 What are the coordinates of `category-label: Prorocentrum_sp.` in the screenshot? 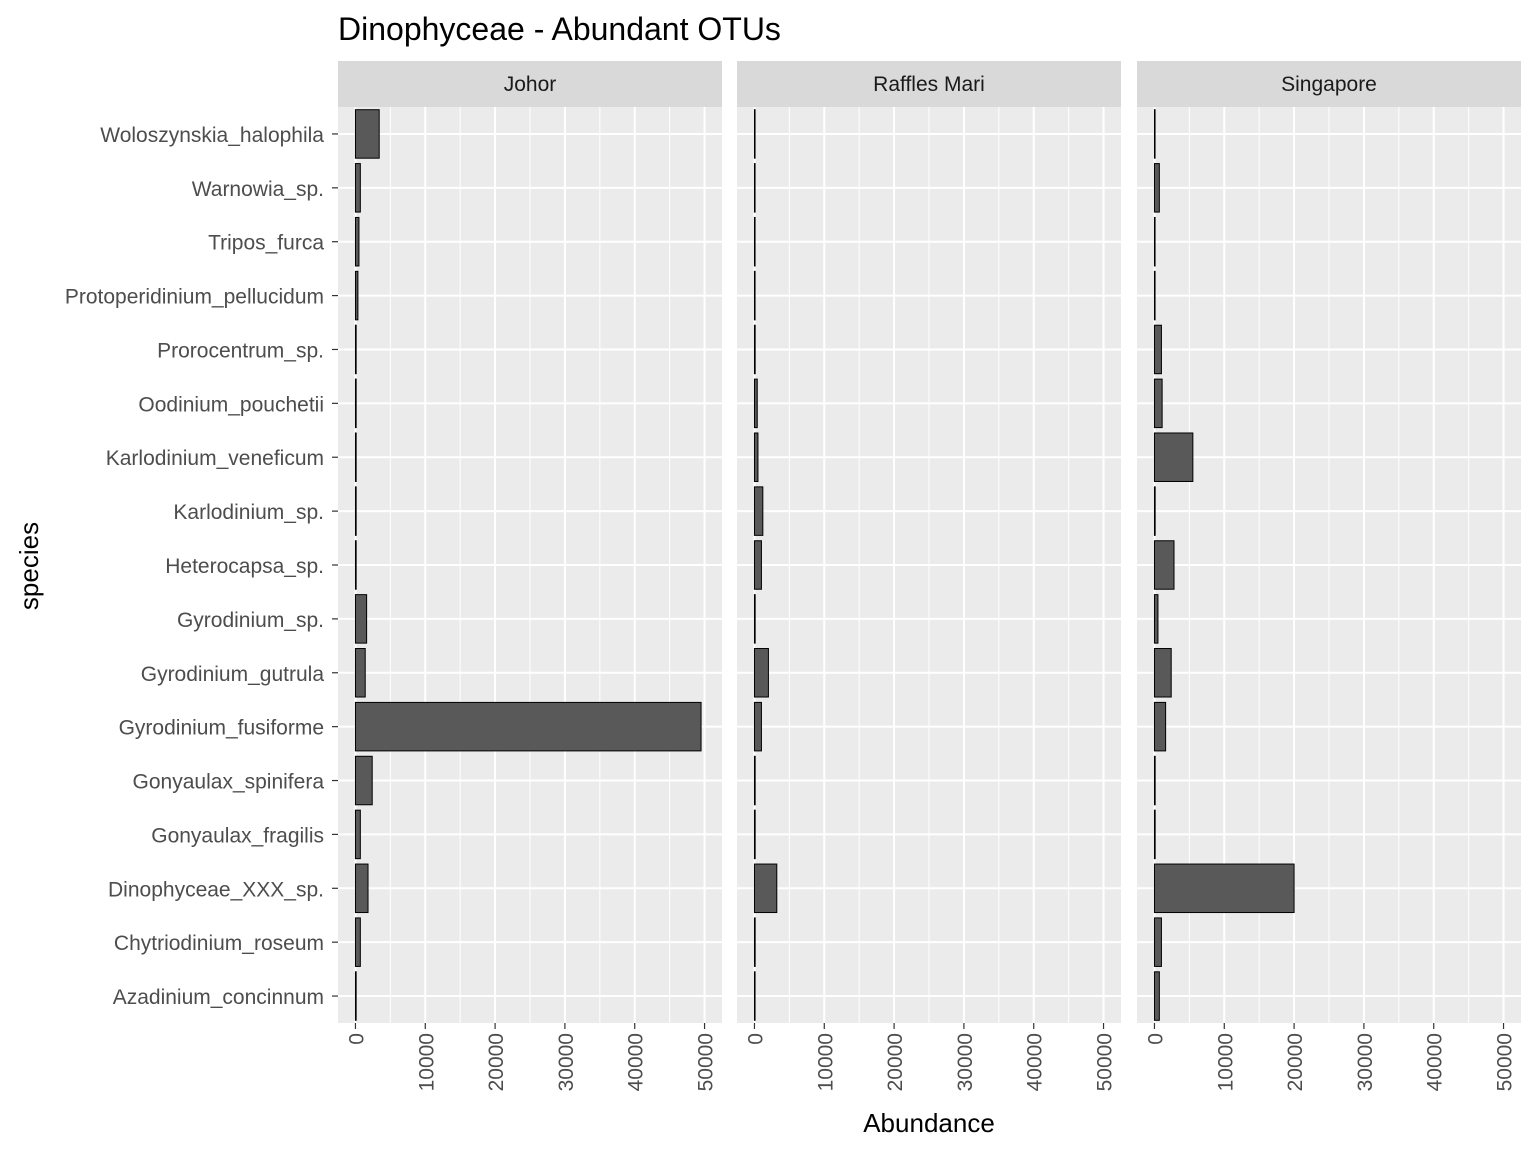 It's located at (240, 350).